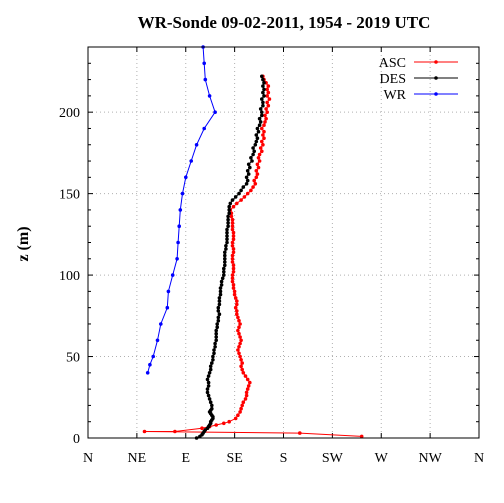 The width and height of the screenshot is (504, 503). What do you see at coordinates (392, 63) in the screenshot?
I see `legend-label-asc: ASC` at bounding box center [392, 63].